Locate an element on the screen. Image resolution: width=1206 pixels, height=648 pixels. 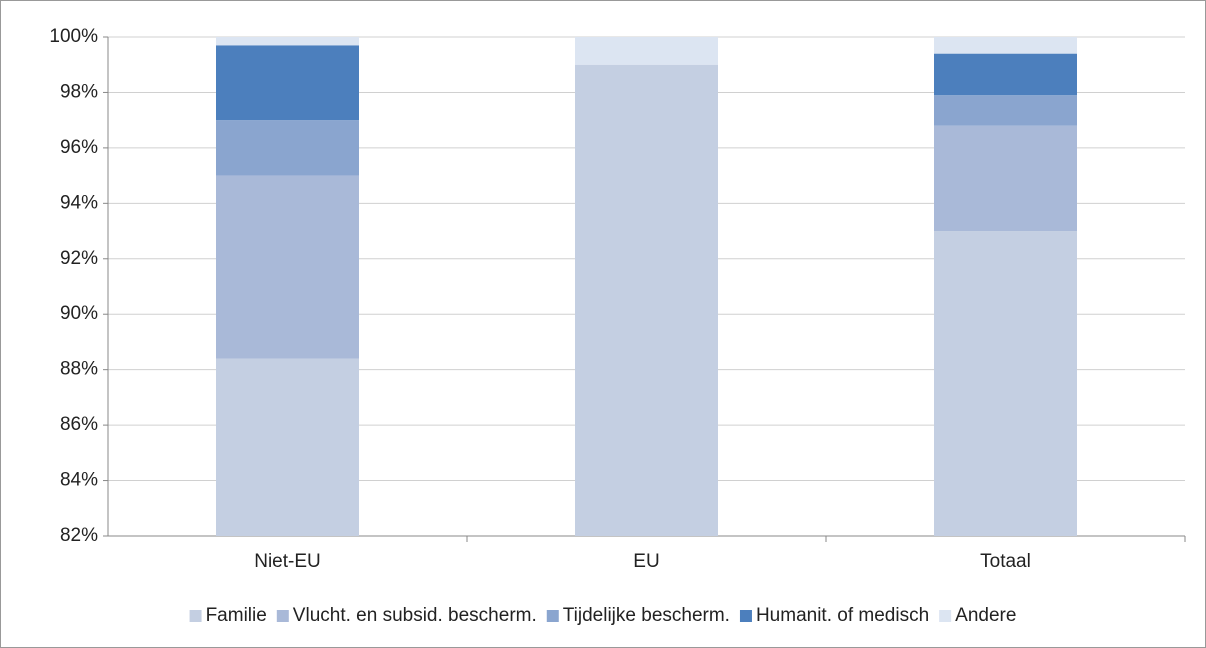
legend-label: Humanit. of medisch is located at coordinates (842, 615).